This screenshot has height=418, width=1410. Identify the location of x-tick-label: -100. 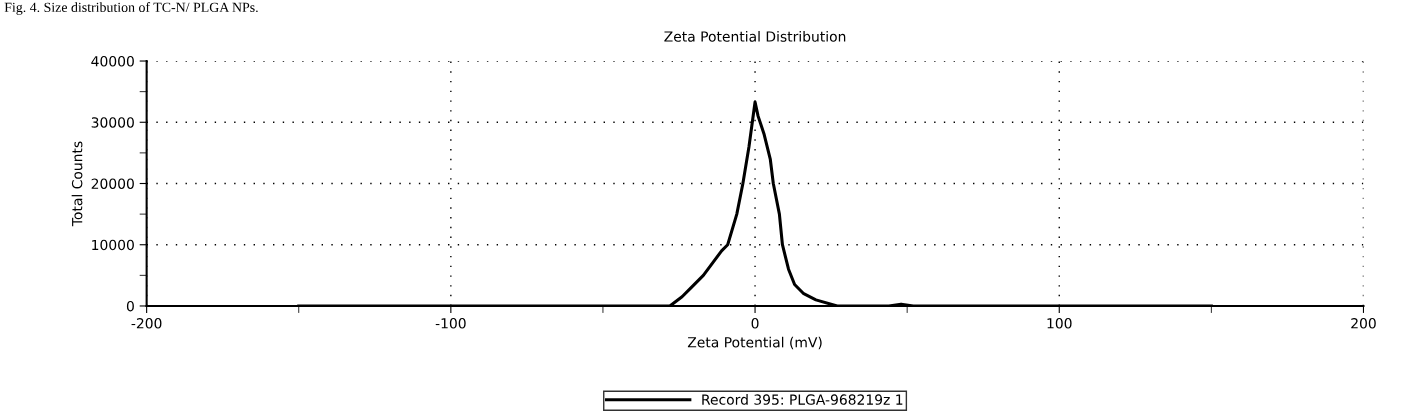
(450, 323).